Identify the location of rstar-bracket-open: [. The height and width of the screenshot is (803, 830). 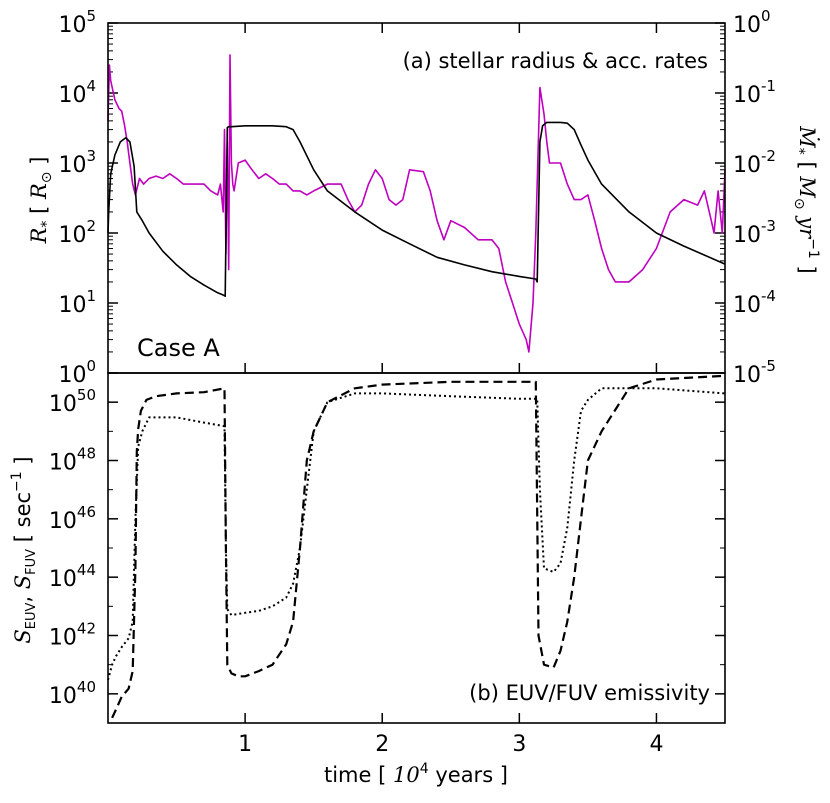
(39, 210).